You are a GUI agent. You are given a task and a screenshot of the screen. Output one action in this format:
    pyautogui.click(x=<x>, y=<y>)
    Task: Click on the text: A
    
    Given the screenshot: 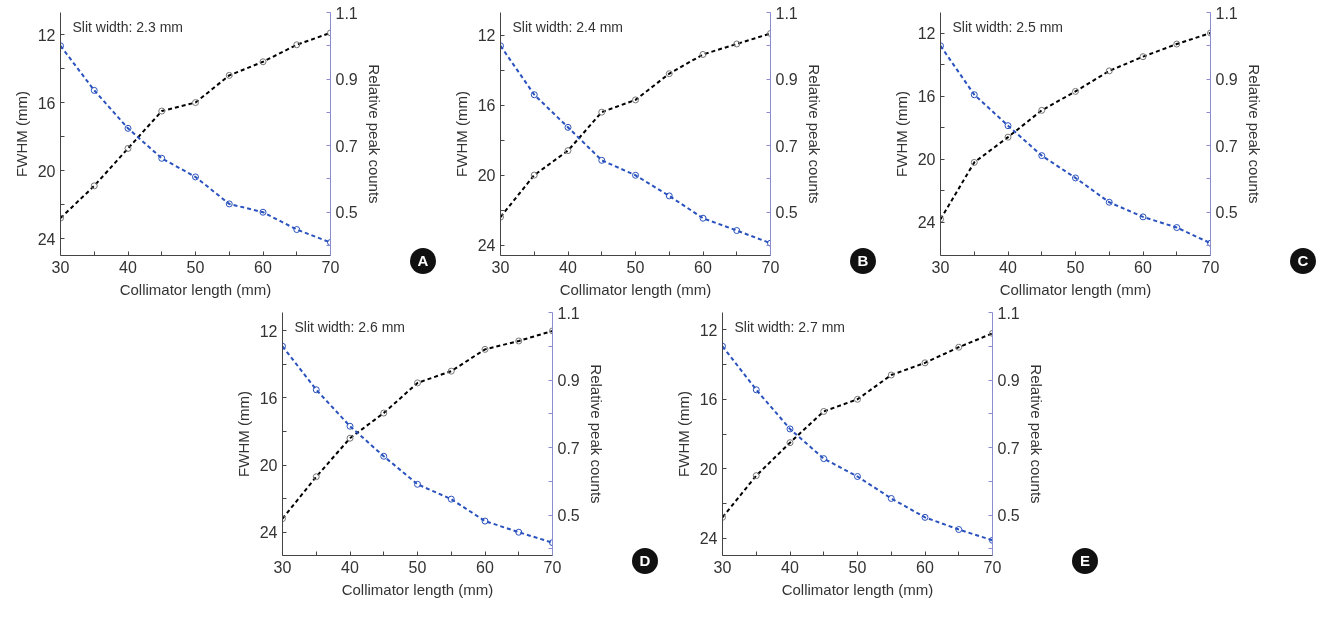 What is the action you would take?
    pyautogui.click(x=423, y=261)
    